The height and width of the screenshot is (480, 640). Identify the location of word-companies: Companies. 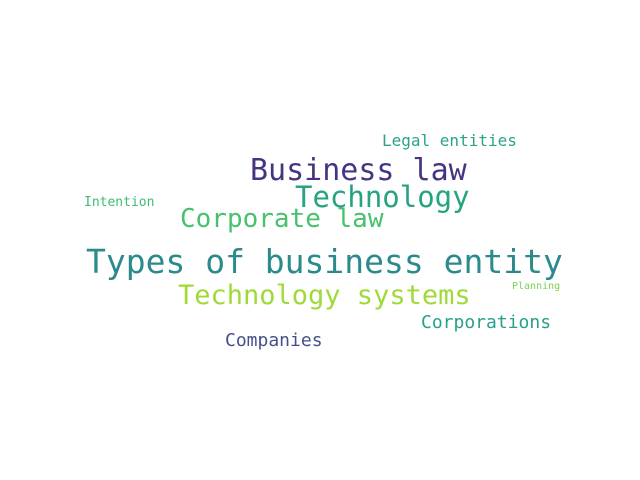
(274, 340).